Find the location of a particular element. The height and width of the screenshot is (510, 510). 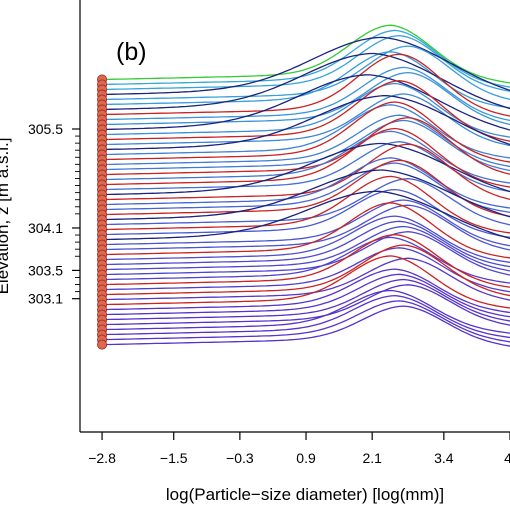

y-tick-label: 303.1 is located at coordinates (45, 299).